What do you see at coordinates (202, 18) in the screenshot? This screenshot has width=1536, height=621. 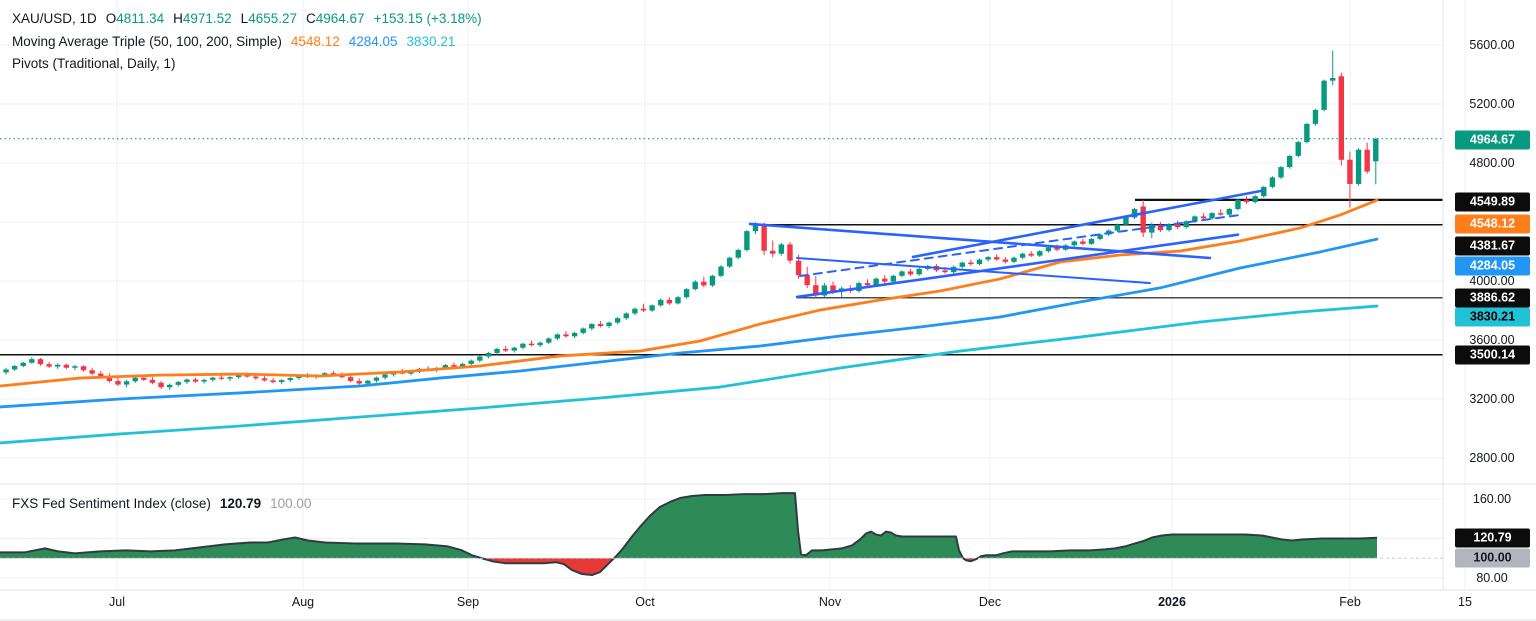 I see `ohlc-high: H4971.52` at bounding box center [202, 18].